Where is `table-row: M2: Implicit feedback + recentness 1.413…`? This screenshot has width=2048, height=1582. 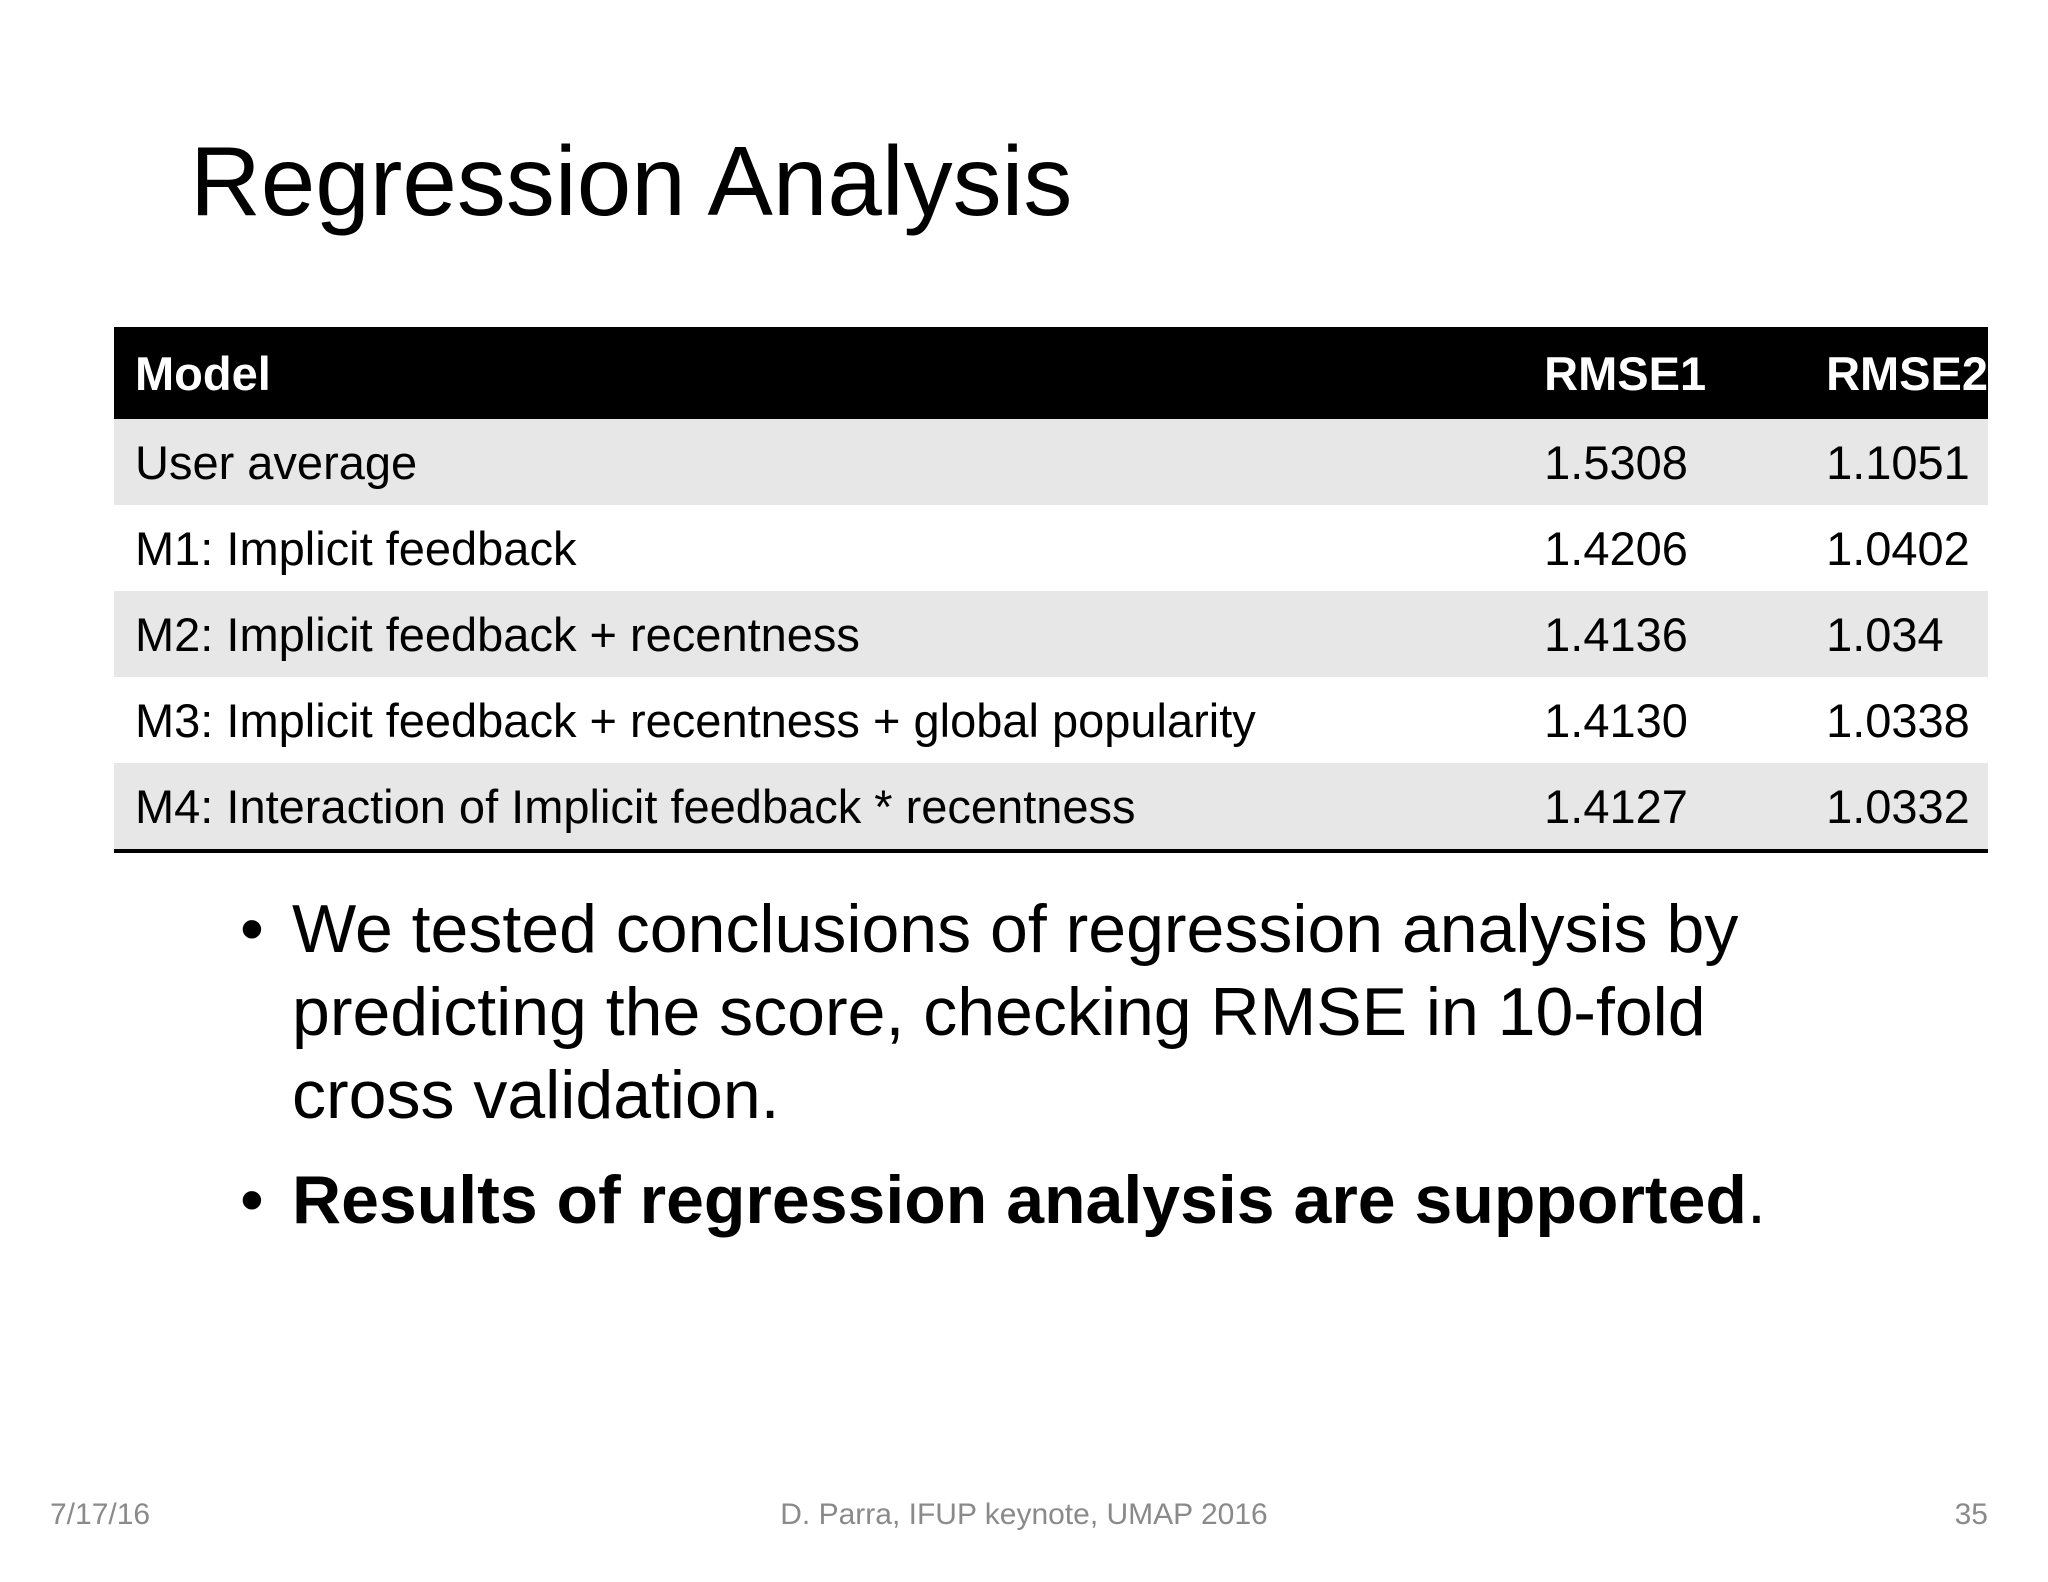
table-row: M2: Implicit feedback + recentness 1.413… is located at coordinates (1051, 634).